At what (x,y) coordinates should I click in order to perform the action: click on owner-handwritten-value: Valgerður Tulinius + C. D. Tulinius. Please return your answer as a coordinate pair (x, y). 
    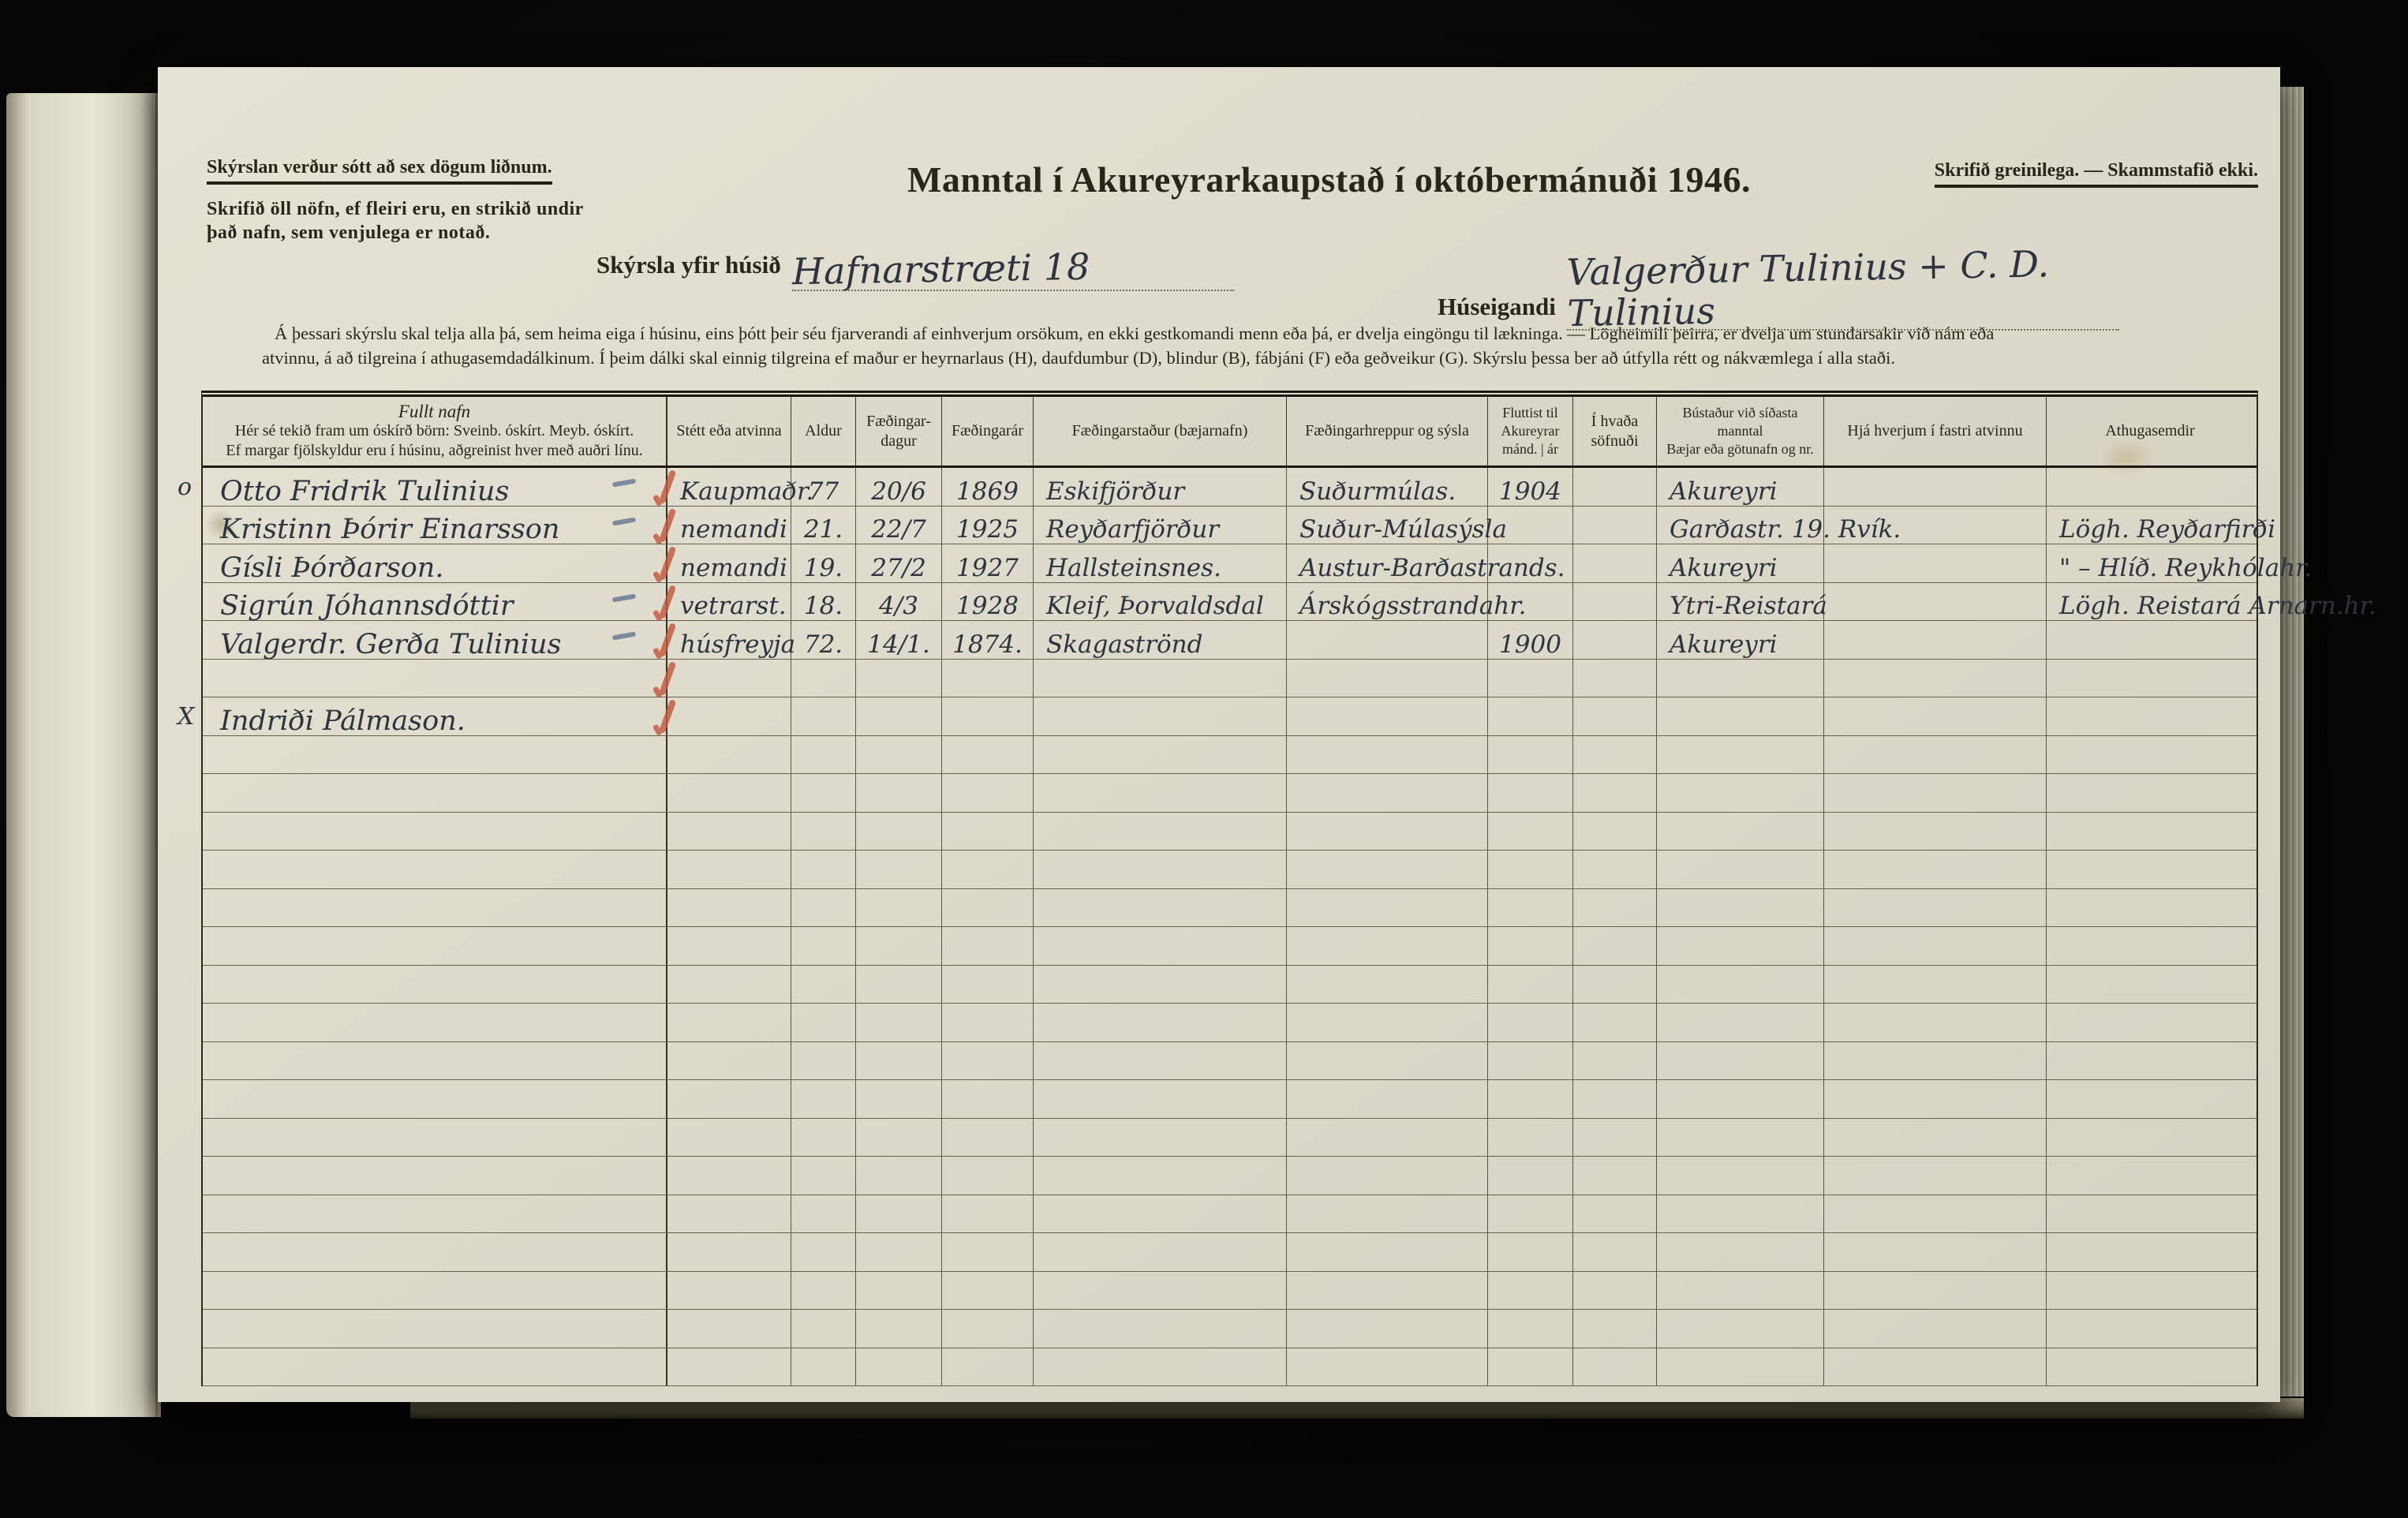
    Looking at the image, I should click on (1808, 288).